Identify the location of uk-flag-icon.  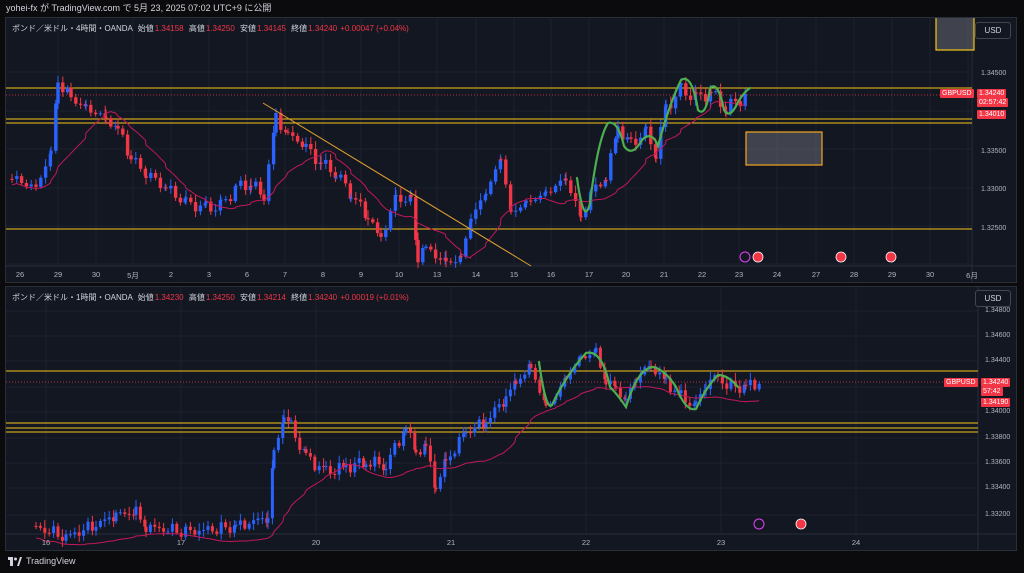
(801, 524).